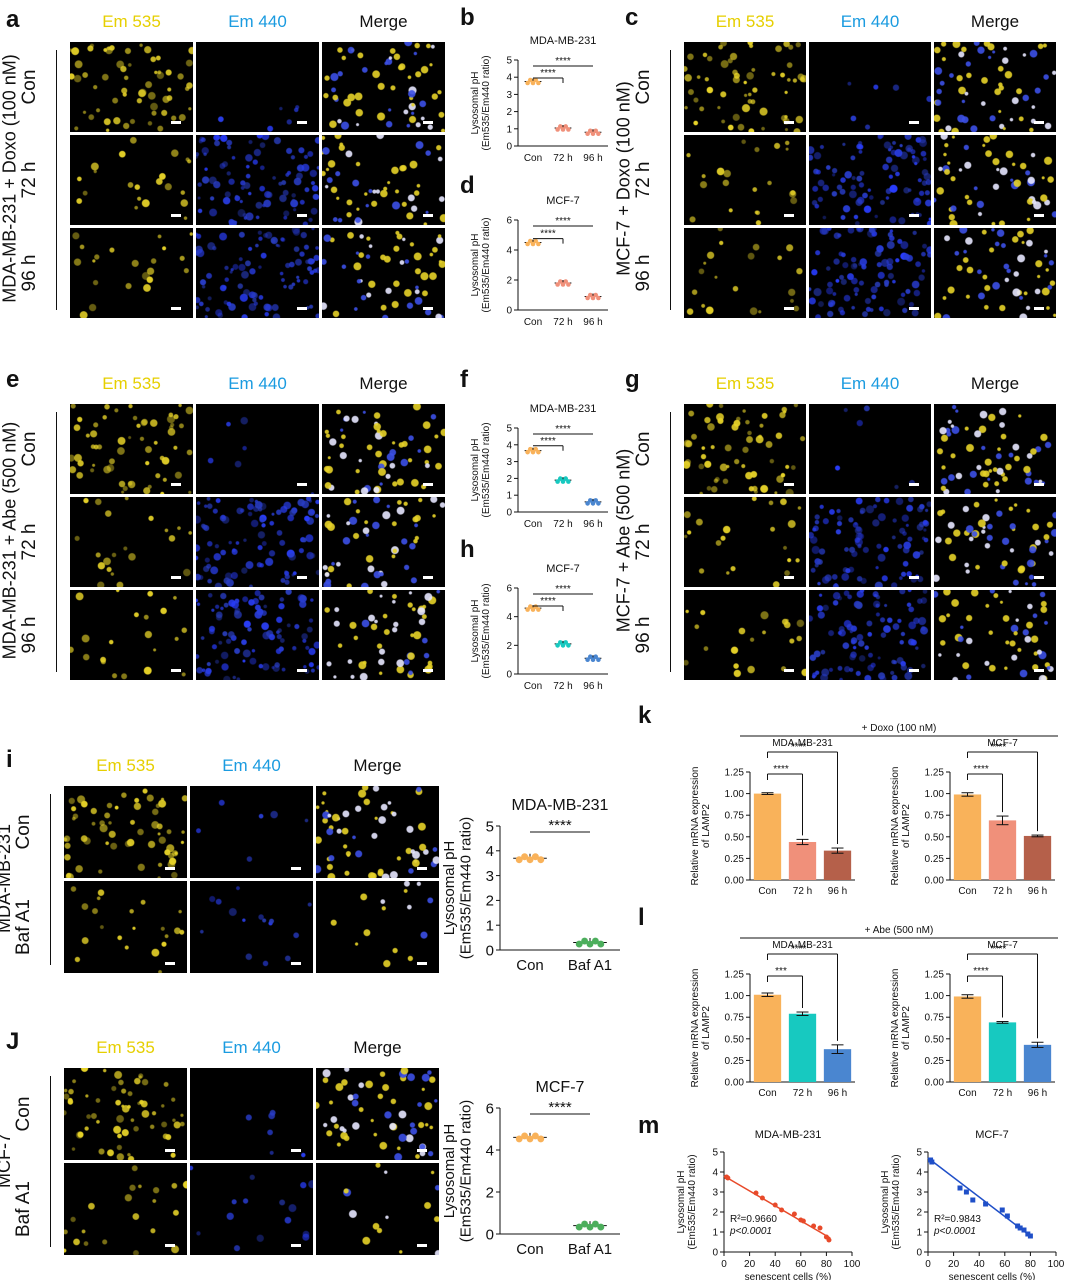  What do you see at coordinates (919, 1193) in the screenshot?
I see `y-tick-label: 3` at bounding box center [919, 1193].